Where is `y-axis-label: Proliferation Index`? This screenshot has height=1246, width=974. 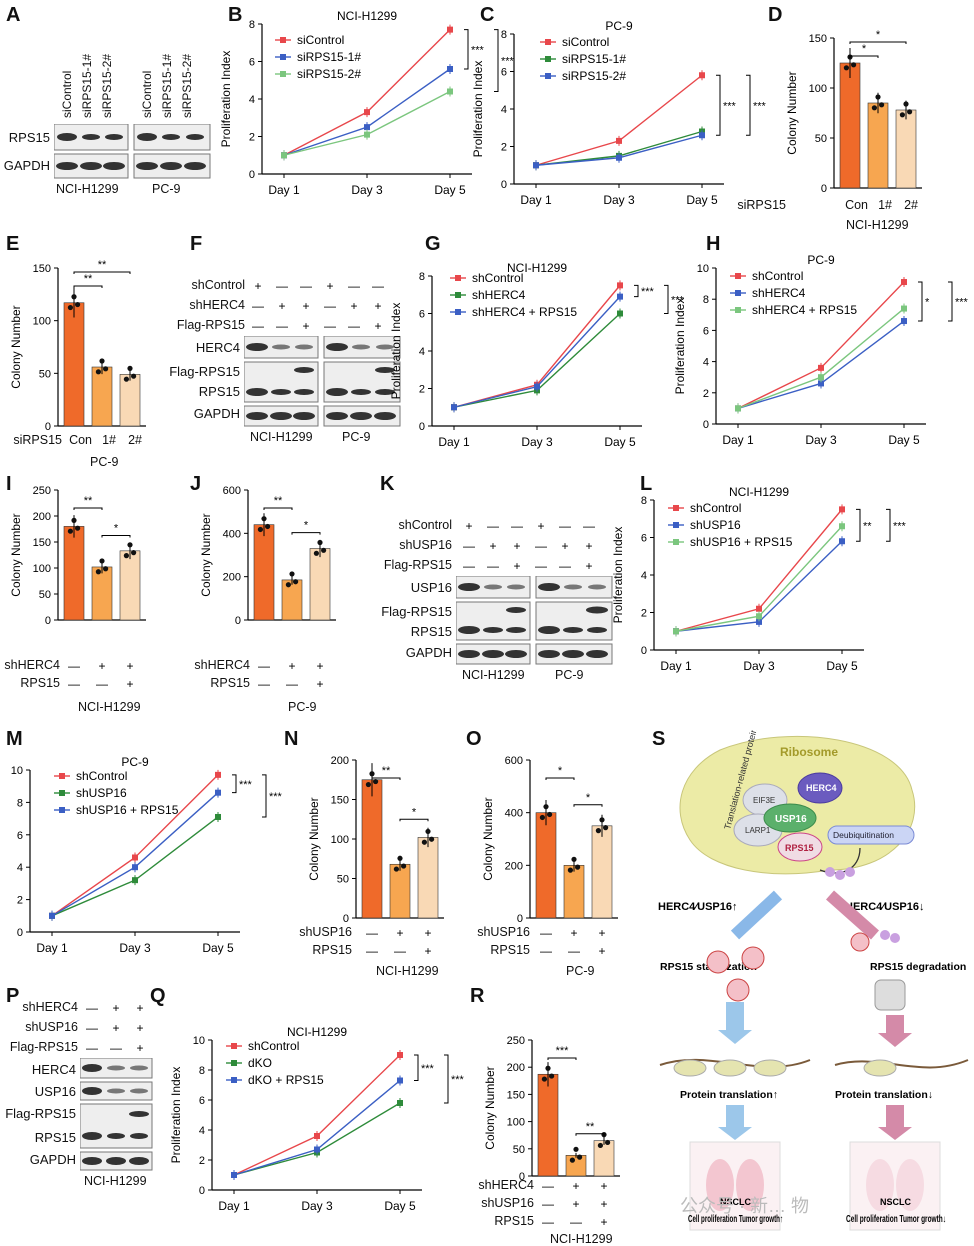
y-axis-label: Proliferation Index is located at coordinates (0, 851).